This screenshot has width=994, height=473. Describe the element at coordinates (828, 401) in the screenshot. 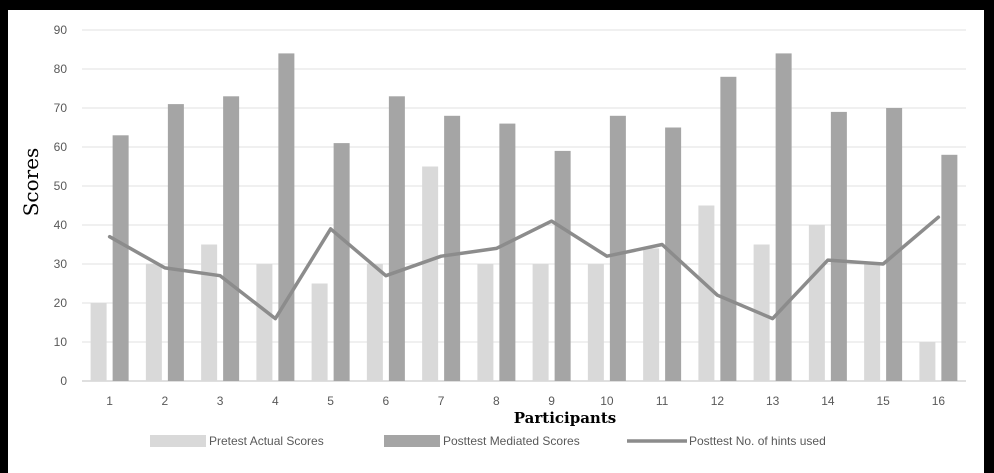

I see `x-tick-label: 14` at that location.